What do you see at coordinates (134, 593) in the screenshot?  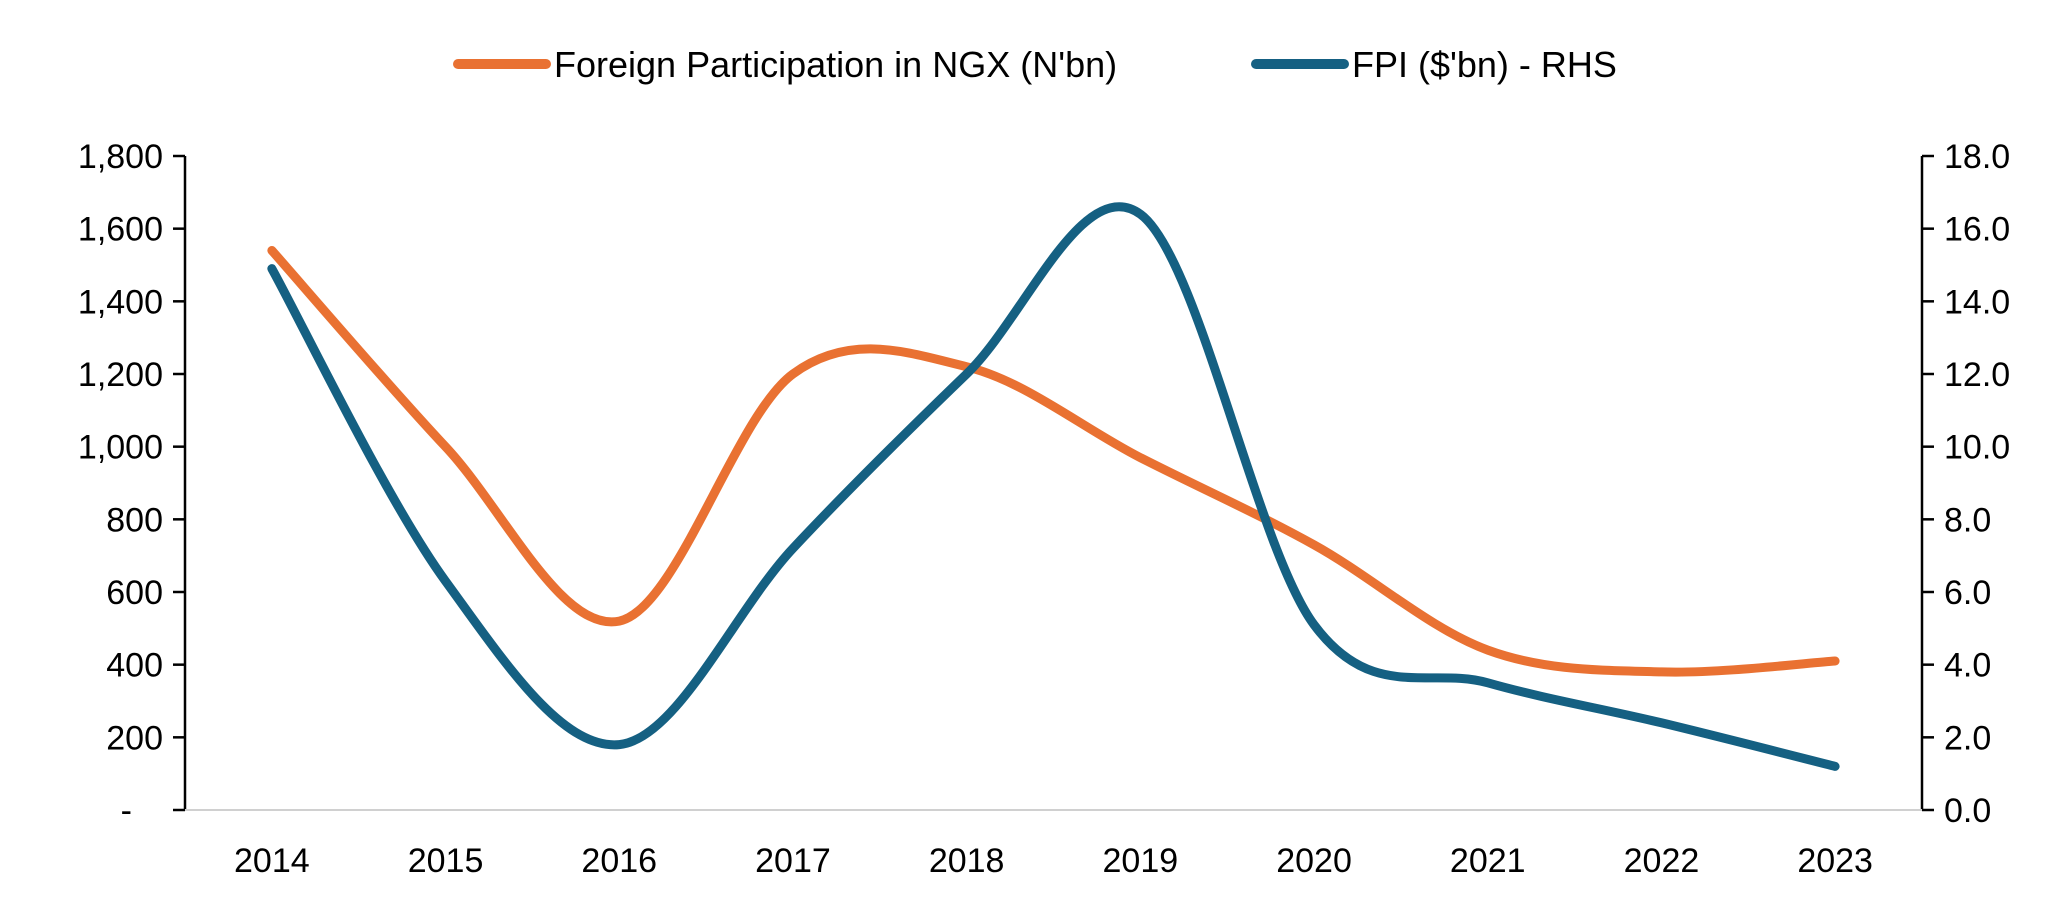 I see `y-left-tick-label: 600` at bounding box center [134, 593].